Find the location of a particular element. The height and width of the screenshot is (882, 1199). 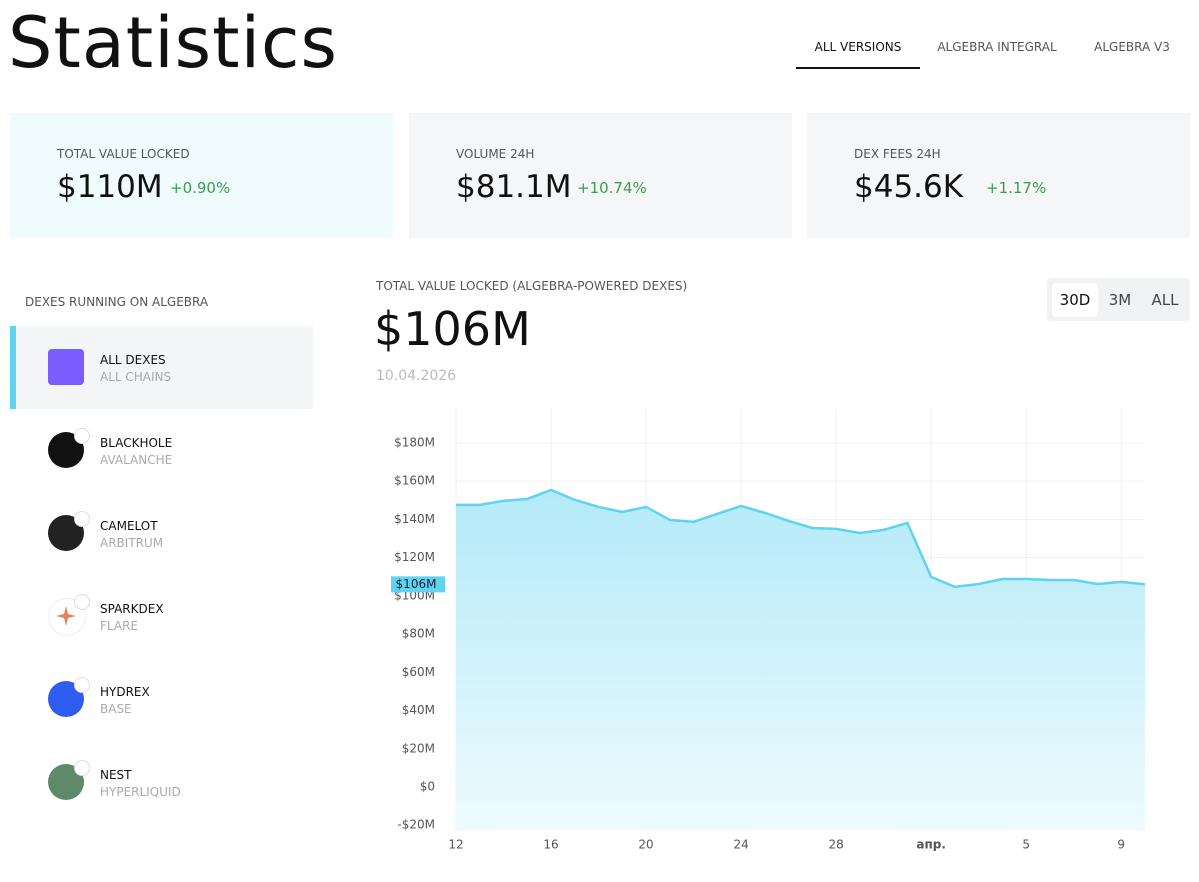

y-tick-label: $140M is located at coordinates (414, 519).